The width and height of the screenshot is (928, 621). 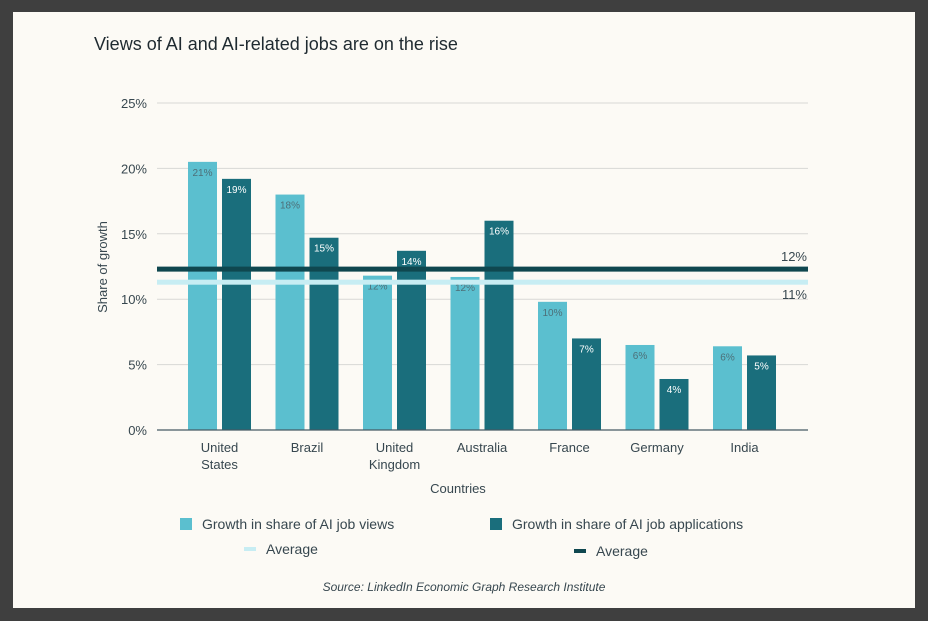 I want to click on legend-swatch-applications, so click(x=496, y=524).